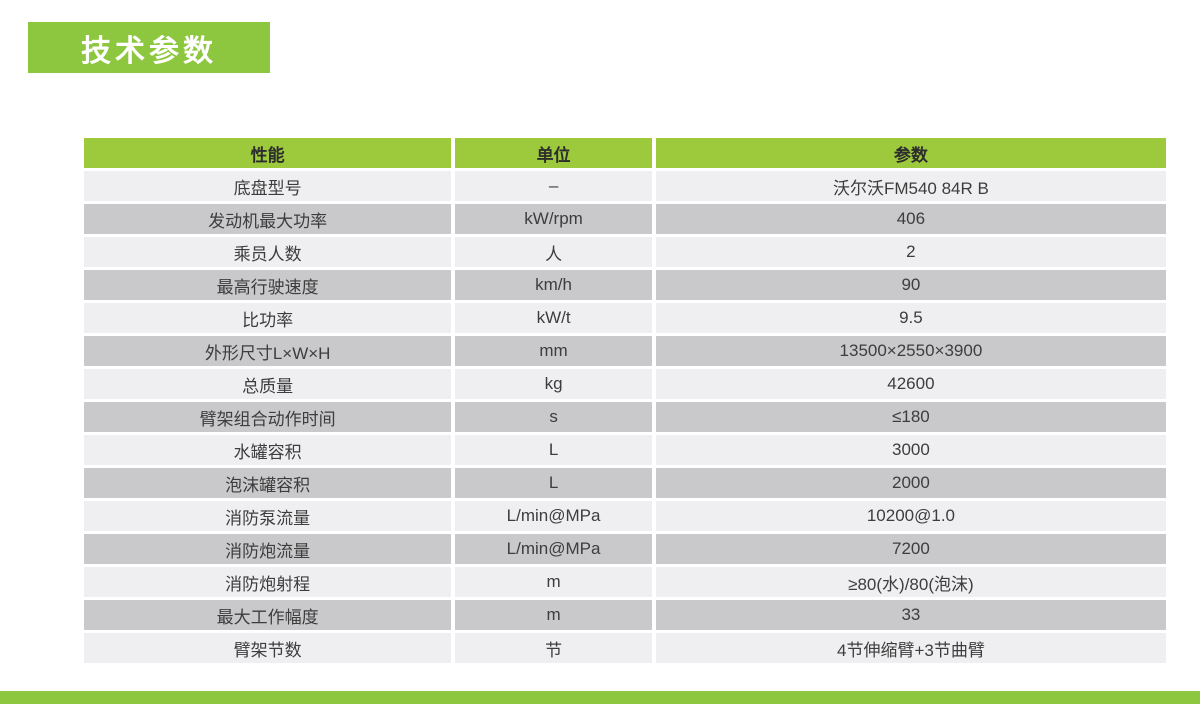 The image size is (1200, 704). What do you see at coordinates (268, 549) in the screenshot?
I see `spec-name-cell: 消防炮流量` at bounding box center [268, 549].